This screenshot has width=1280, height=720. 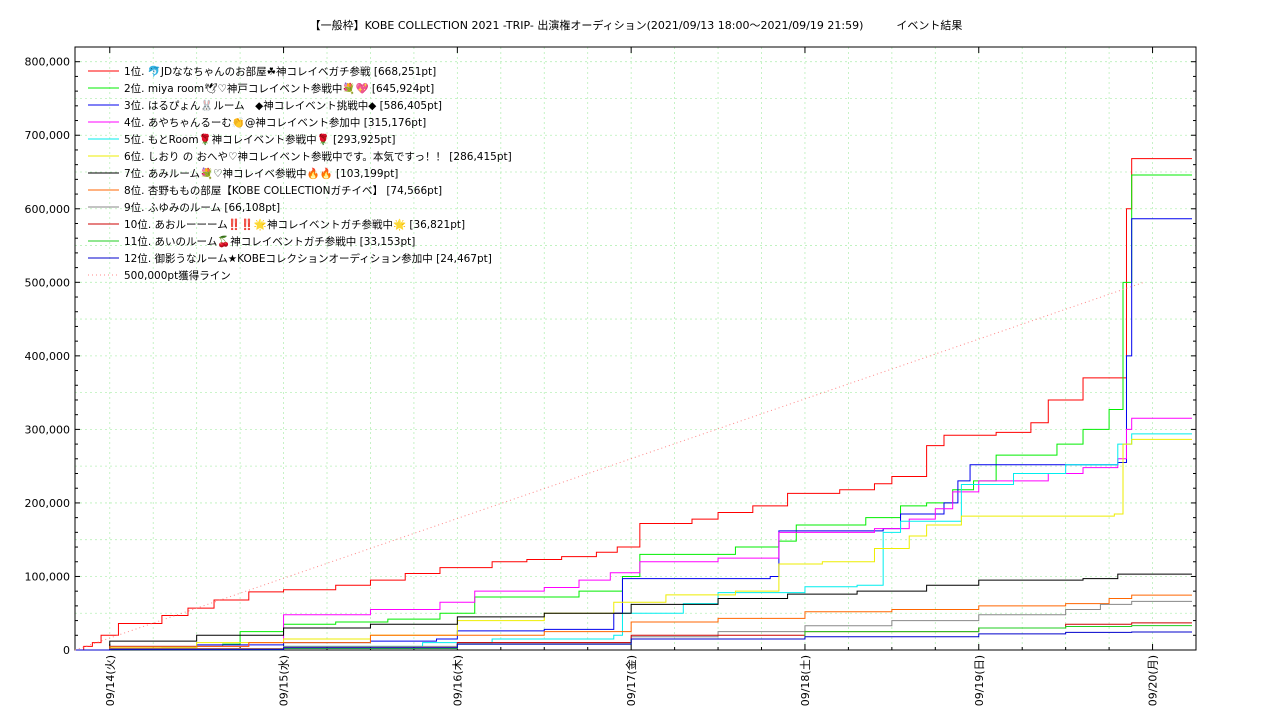 I want to click on x-tick-label: 09/16(木), so click(x=457, y=680).